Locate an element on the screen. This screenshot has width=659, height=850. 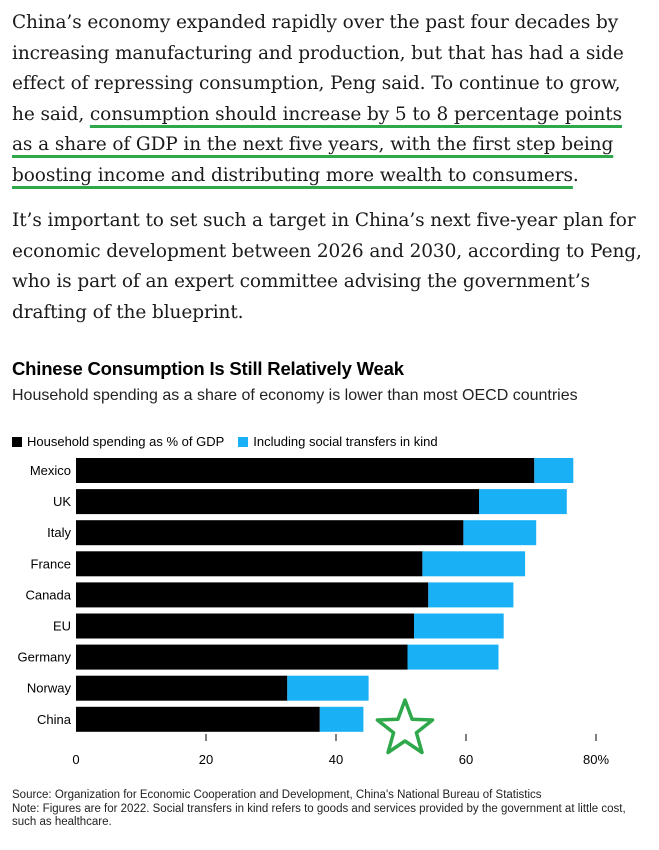
category-label-italy: Italy is located at coordinates (59, 532).